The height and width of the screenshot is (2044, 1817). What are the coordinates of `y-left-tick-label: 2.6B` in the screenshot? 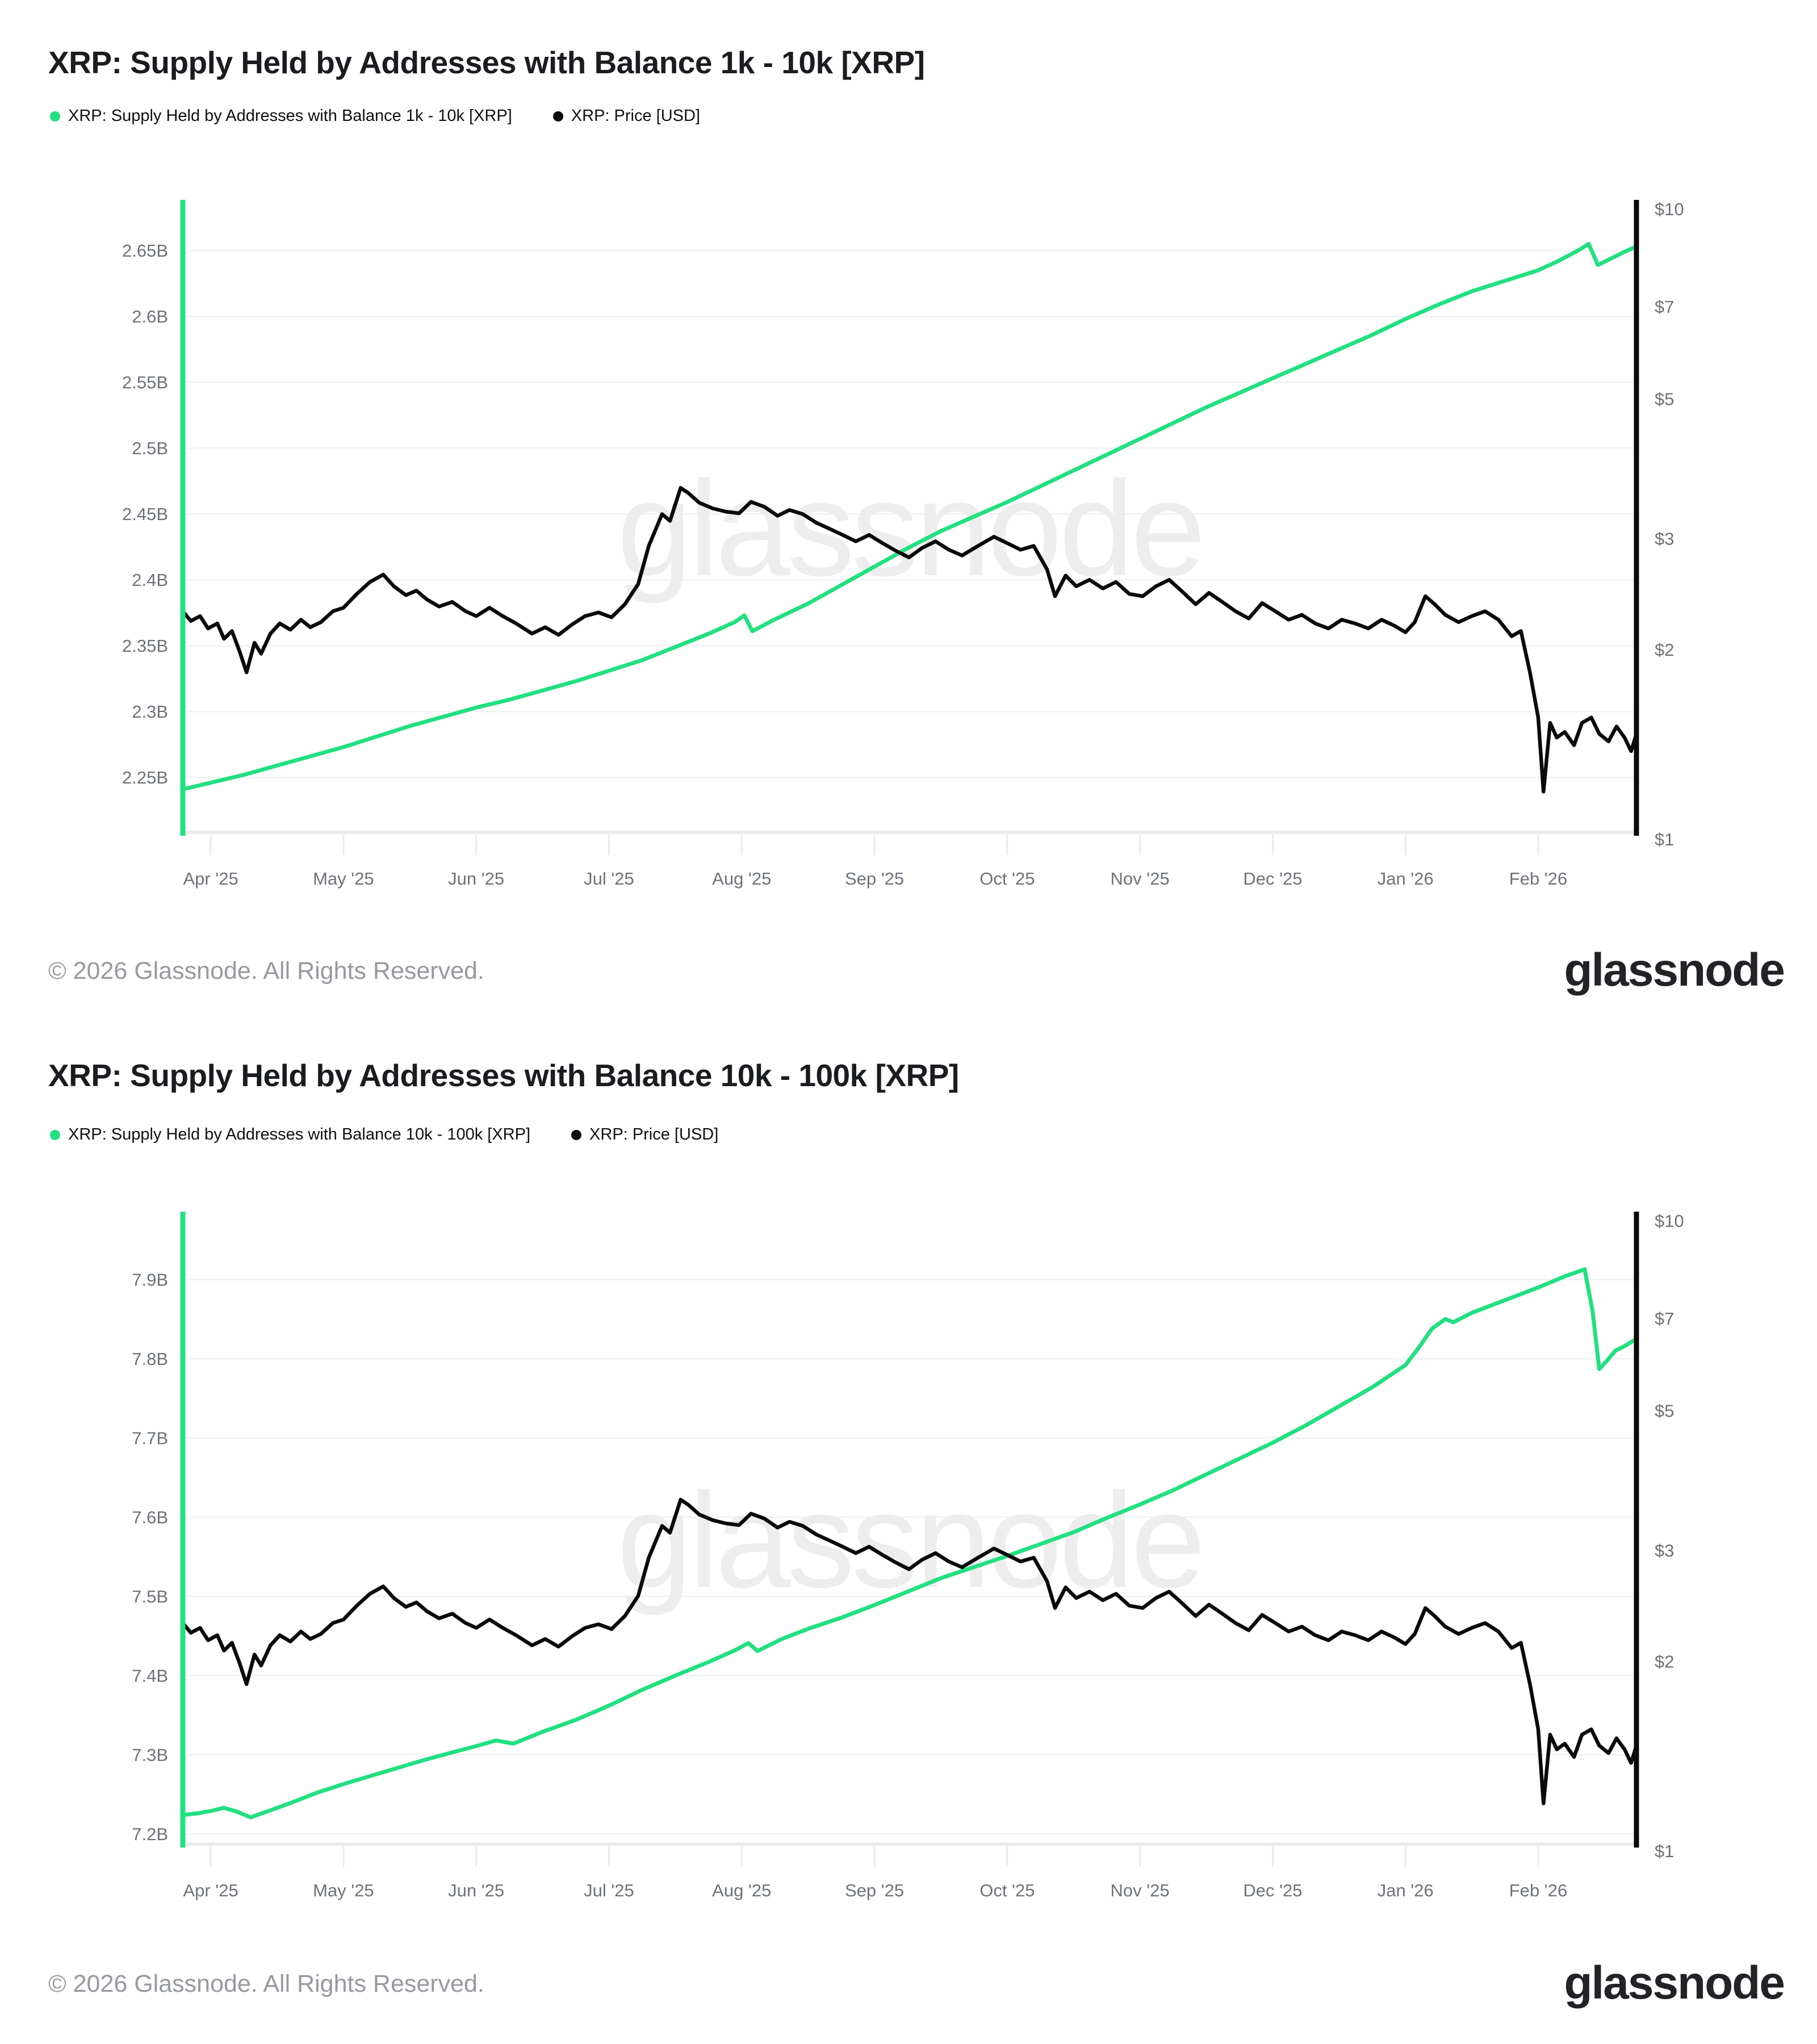 It's located at (150, 317).